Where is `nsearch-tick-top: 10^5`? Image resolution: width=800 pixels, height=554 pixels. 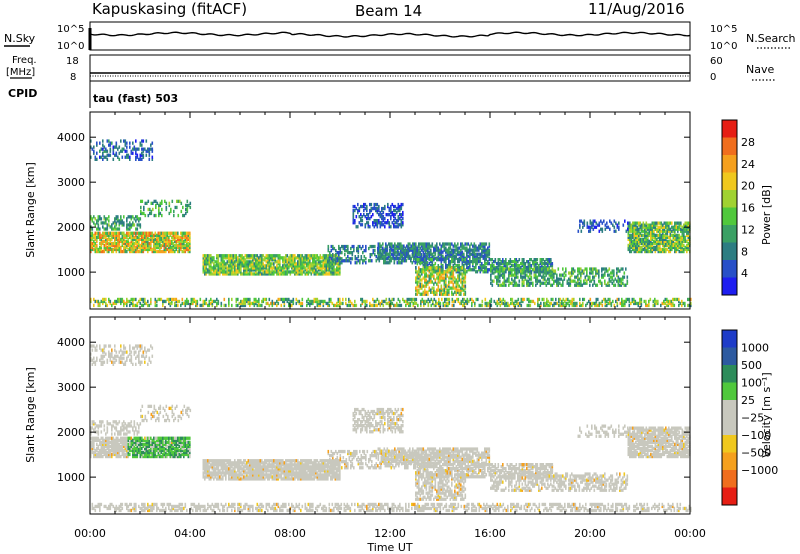 nsearch-tick-top: 10^5 is located at coordinates (723, 29).